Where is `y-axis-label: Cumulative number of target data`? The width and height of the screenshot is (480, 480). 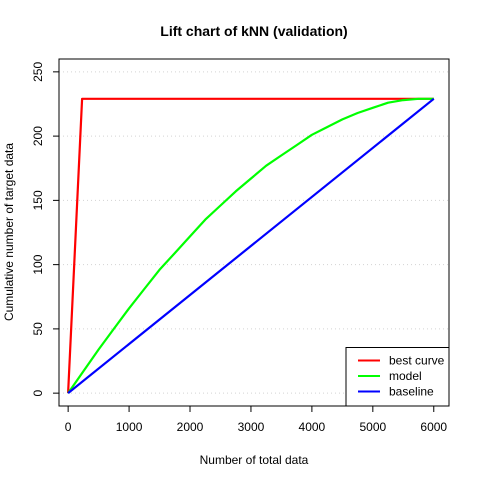
y-axis-label: Cumulative number of target data is located at coordinates (9, 232).